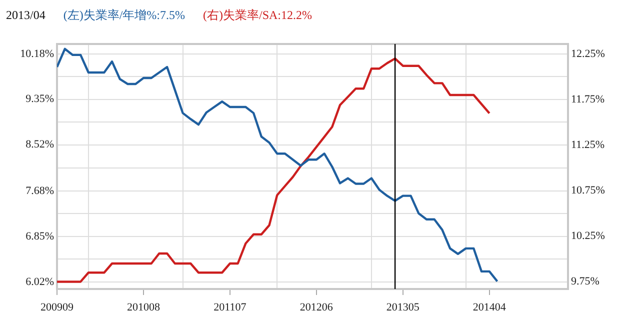 The width and height of the screenshot is (620, 331). I want to click on y2-tick-label: 10.25%, so click(588, 236).